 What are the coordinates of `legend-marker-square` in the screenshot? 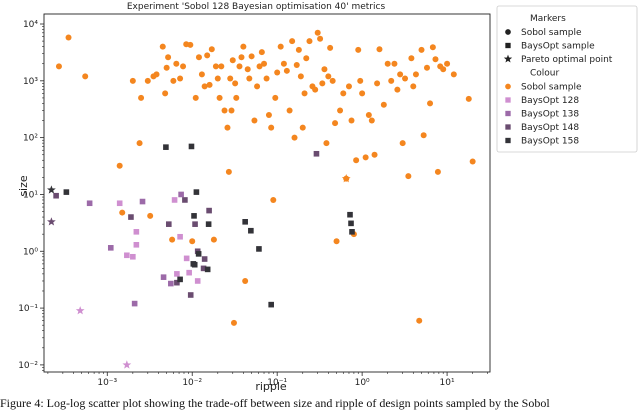 It's located at (508, 45).